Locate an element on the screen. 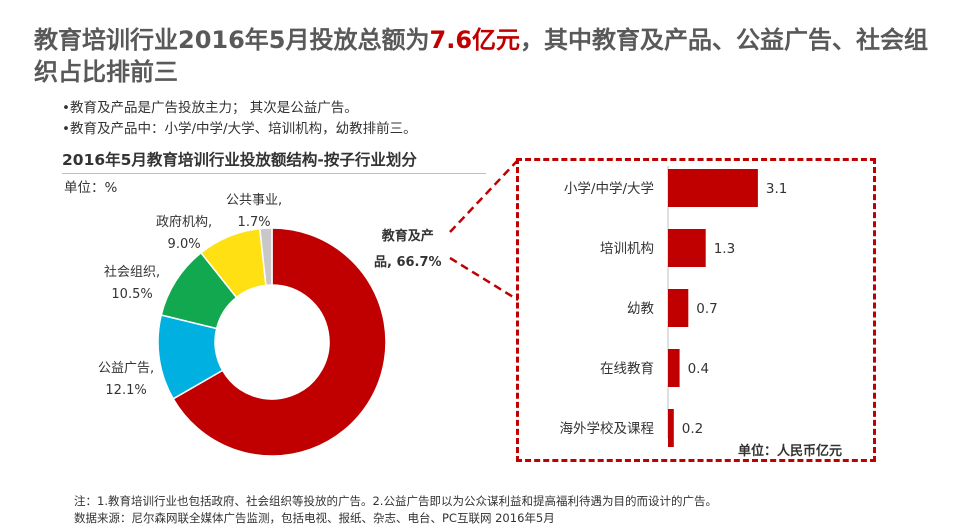 The width and height of the screenshot is (957, 530). slice-label-line: 10.5% is located at coordinates (132, 294).